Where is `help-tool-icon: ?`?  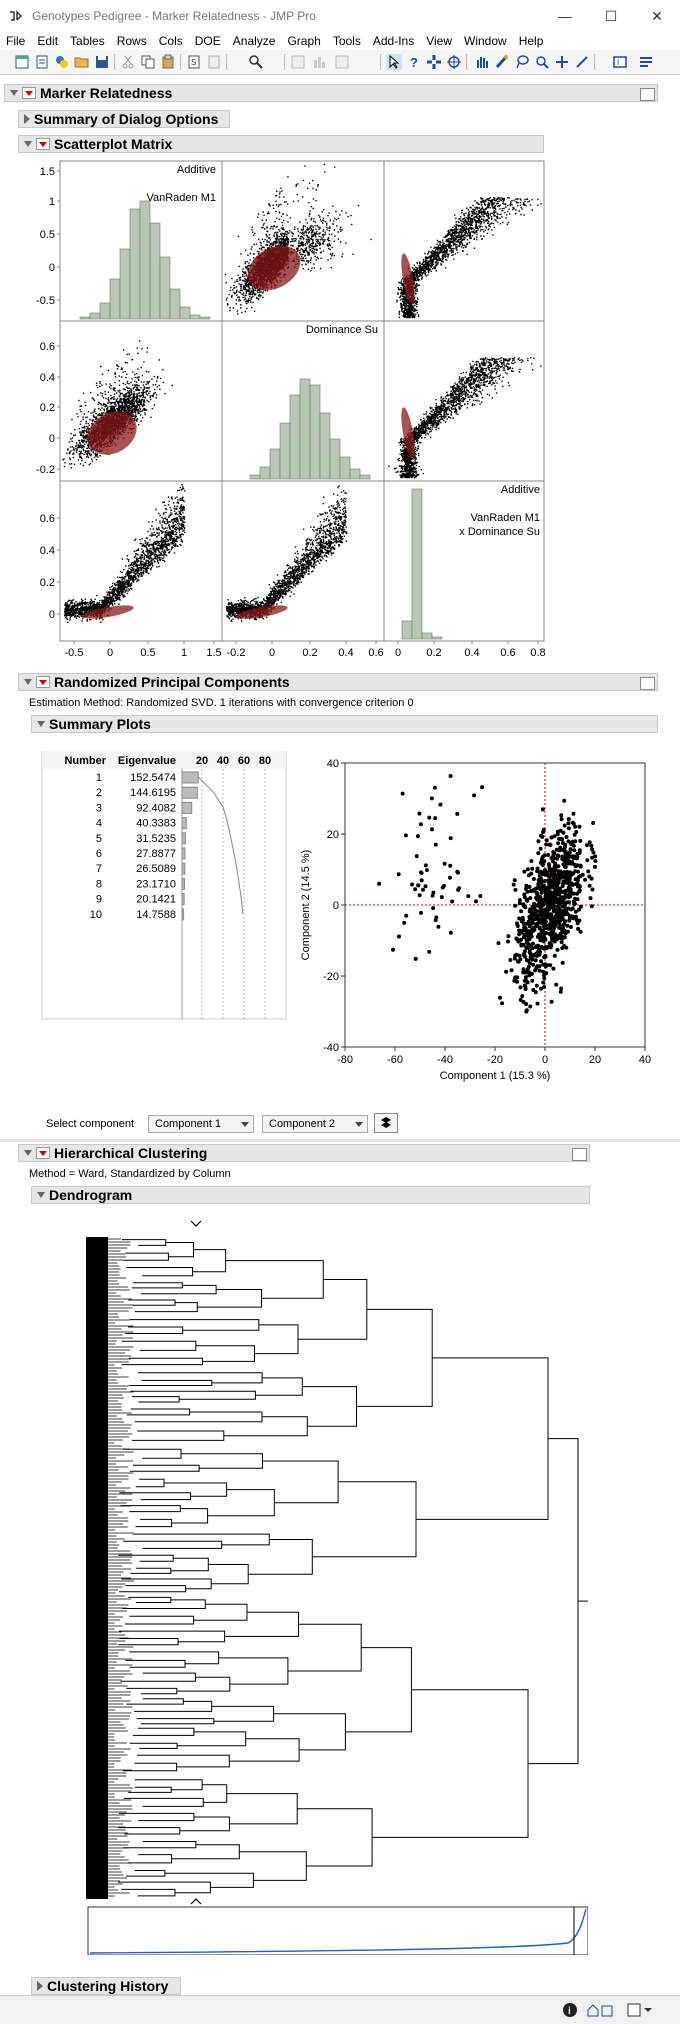
help-tool-icon: ? is located at coordinates (414, 62).